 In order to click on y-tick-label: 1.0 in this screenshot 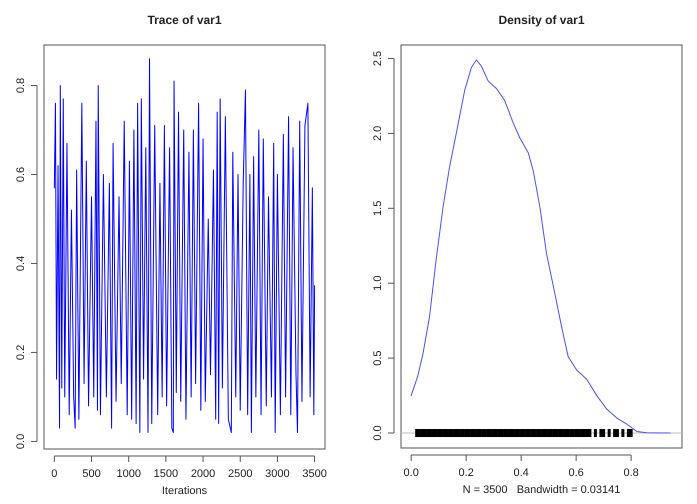, I will do `click(378, 283)`.